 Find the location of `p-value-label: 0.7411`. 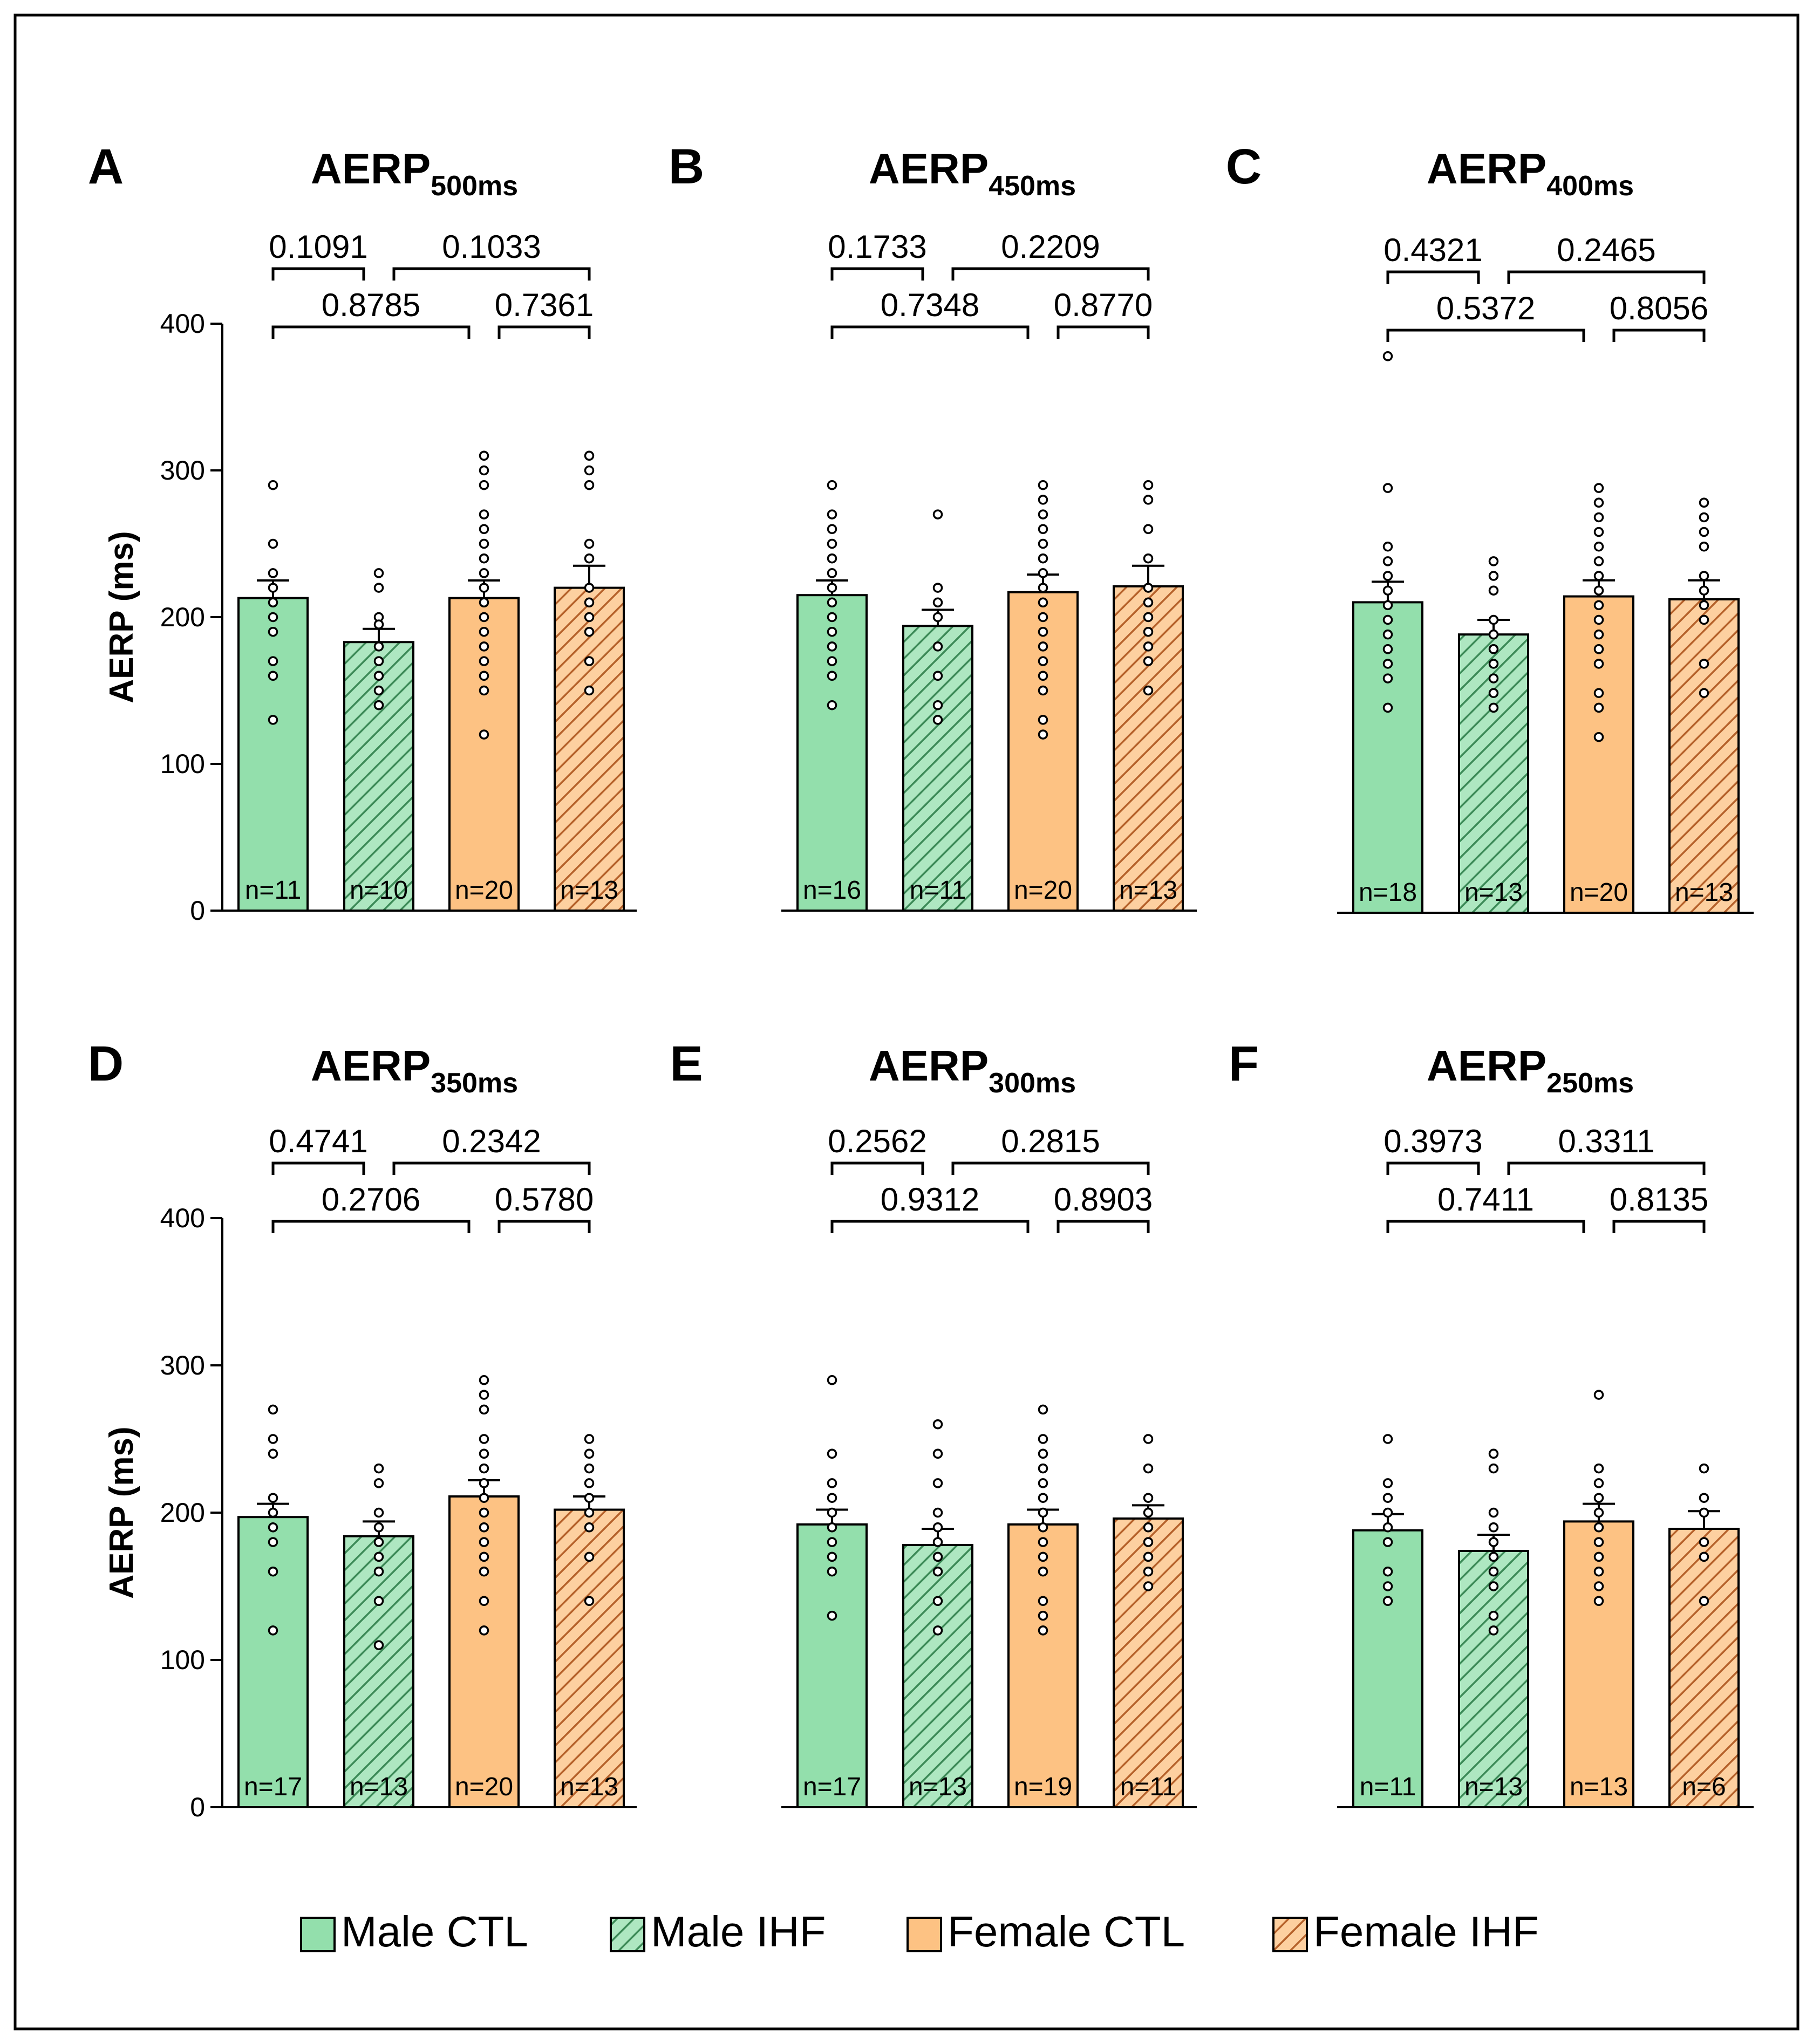

p-value-label: 0.7411 is located at coordinates (1485, 1199).